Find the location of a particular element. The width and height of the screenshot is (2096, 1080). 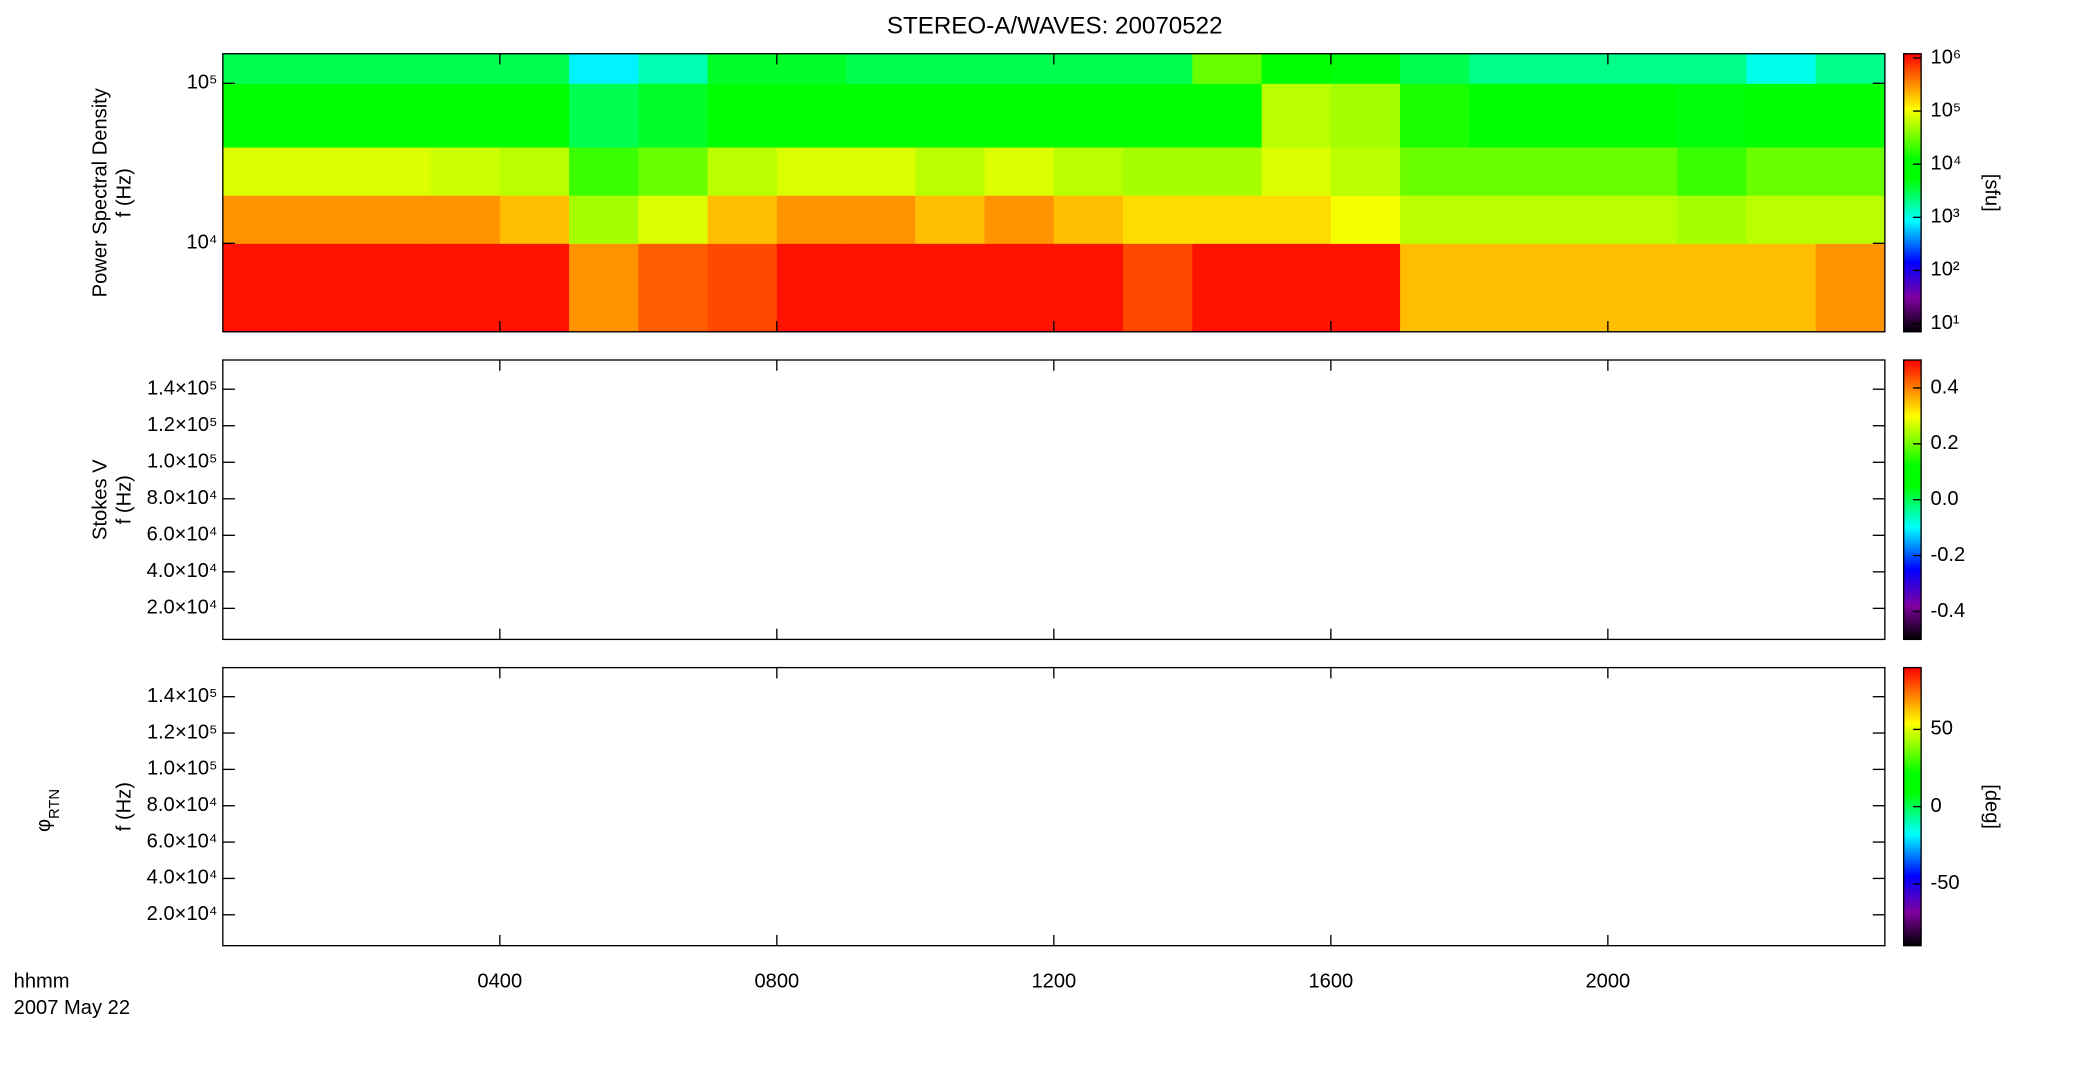

y-tick-label: 2.0×10⁴ is located at coordinates (182, 914).